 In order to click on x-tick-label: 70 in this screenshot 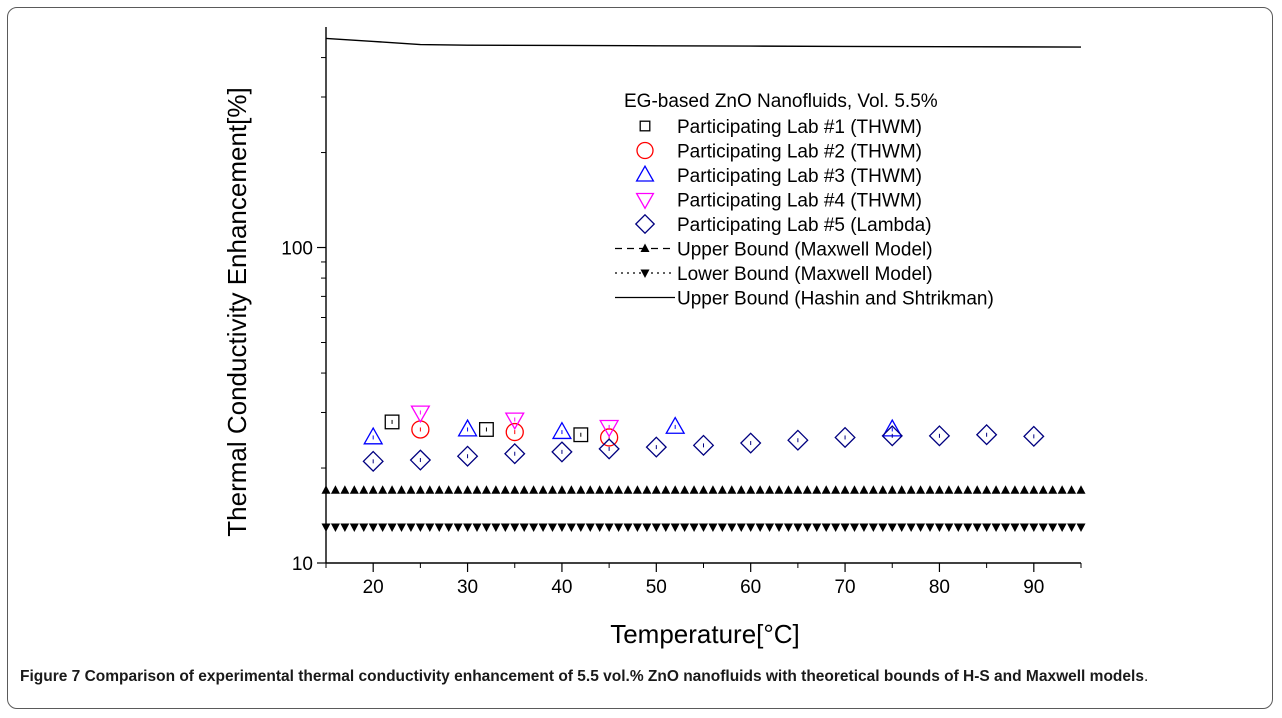, I will do `click(844, 587)`.